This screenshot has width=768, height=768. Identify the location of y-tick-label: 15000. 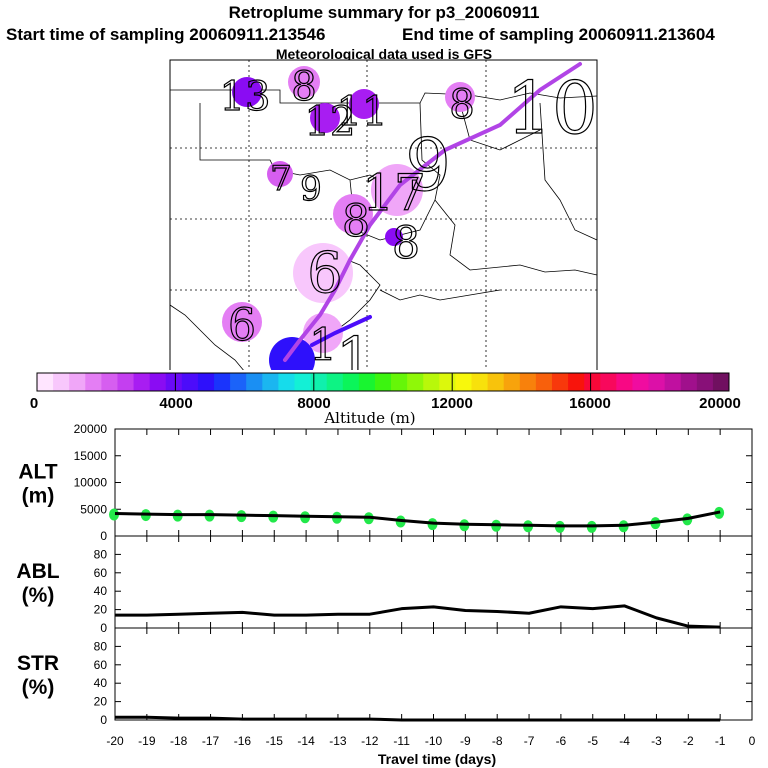
(91, 456).